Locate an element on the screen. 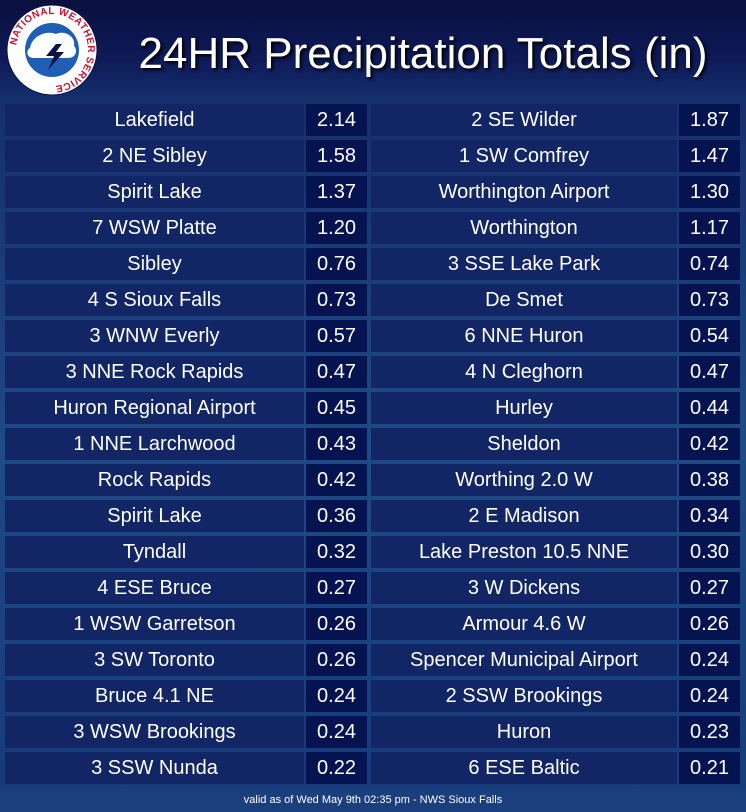  table-row: Spirit Lake 1.37 Worthington Airport 1.30 is located at coordinates (373, 192).